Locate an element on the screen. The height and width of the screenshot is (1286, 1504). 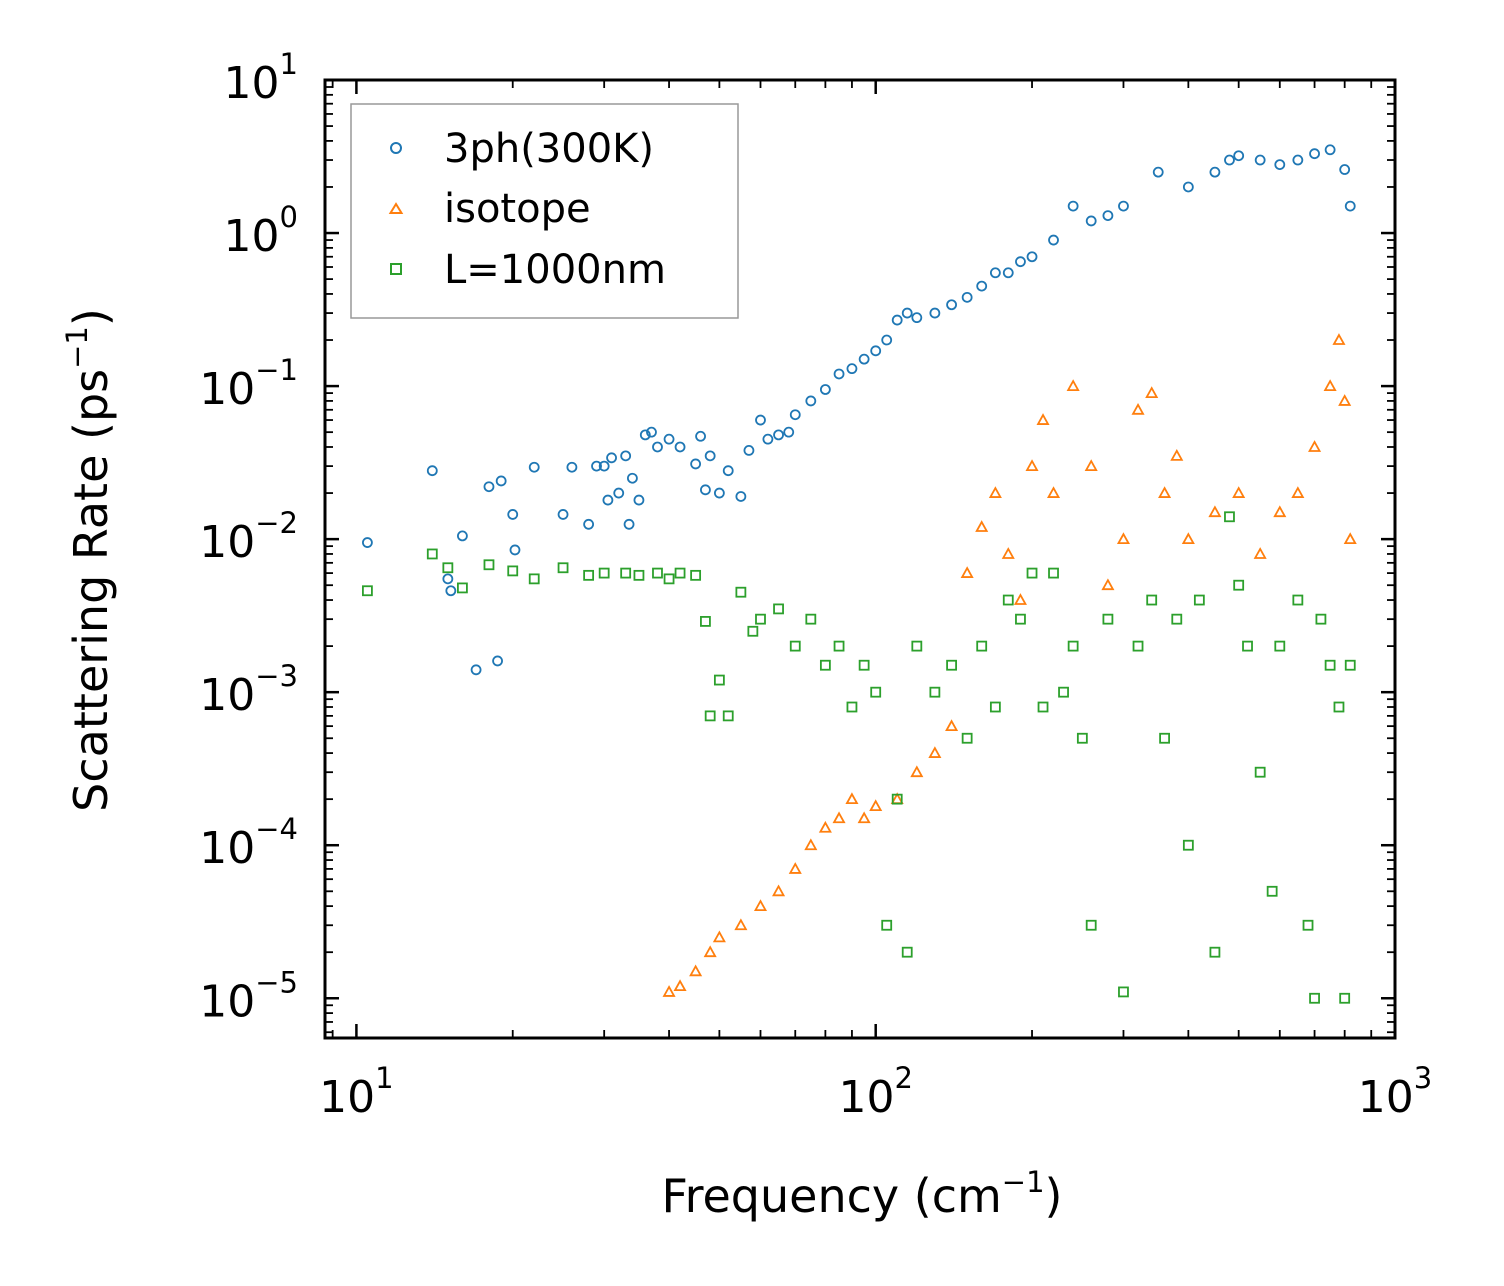
y-tick-label: 10−5 is located at coordinates (248, 996).